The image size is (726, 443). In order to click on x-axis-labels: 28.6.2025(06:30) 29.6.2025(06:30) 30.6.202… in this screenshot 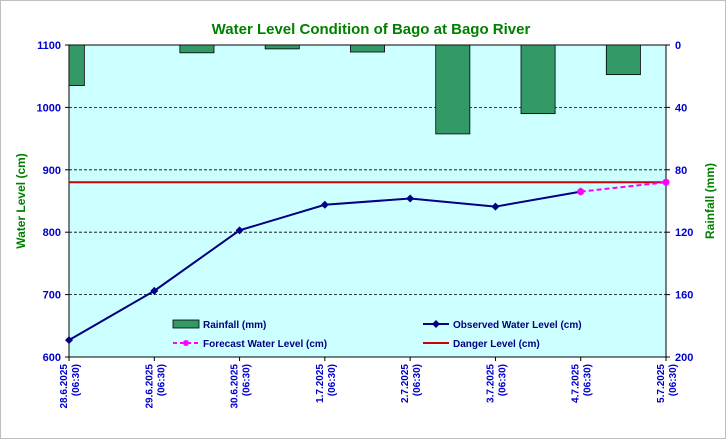, I will do `click(369, 383)`.